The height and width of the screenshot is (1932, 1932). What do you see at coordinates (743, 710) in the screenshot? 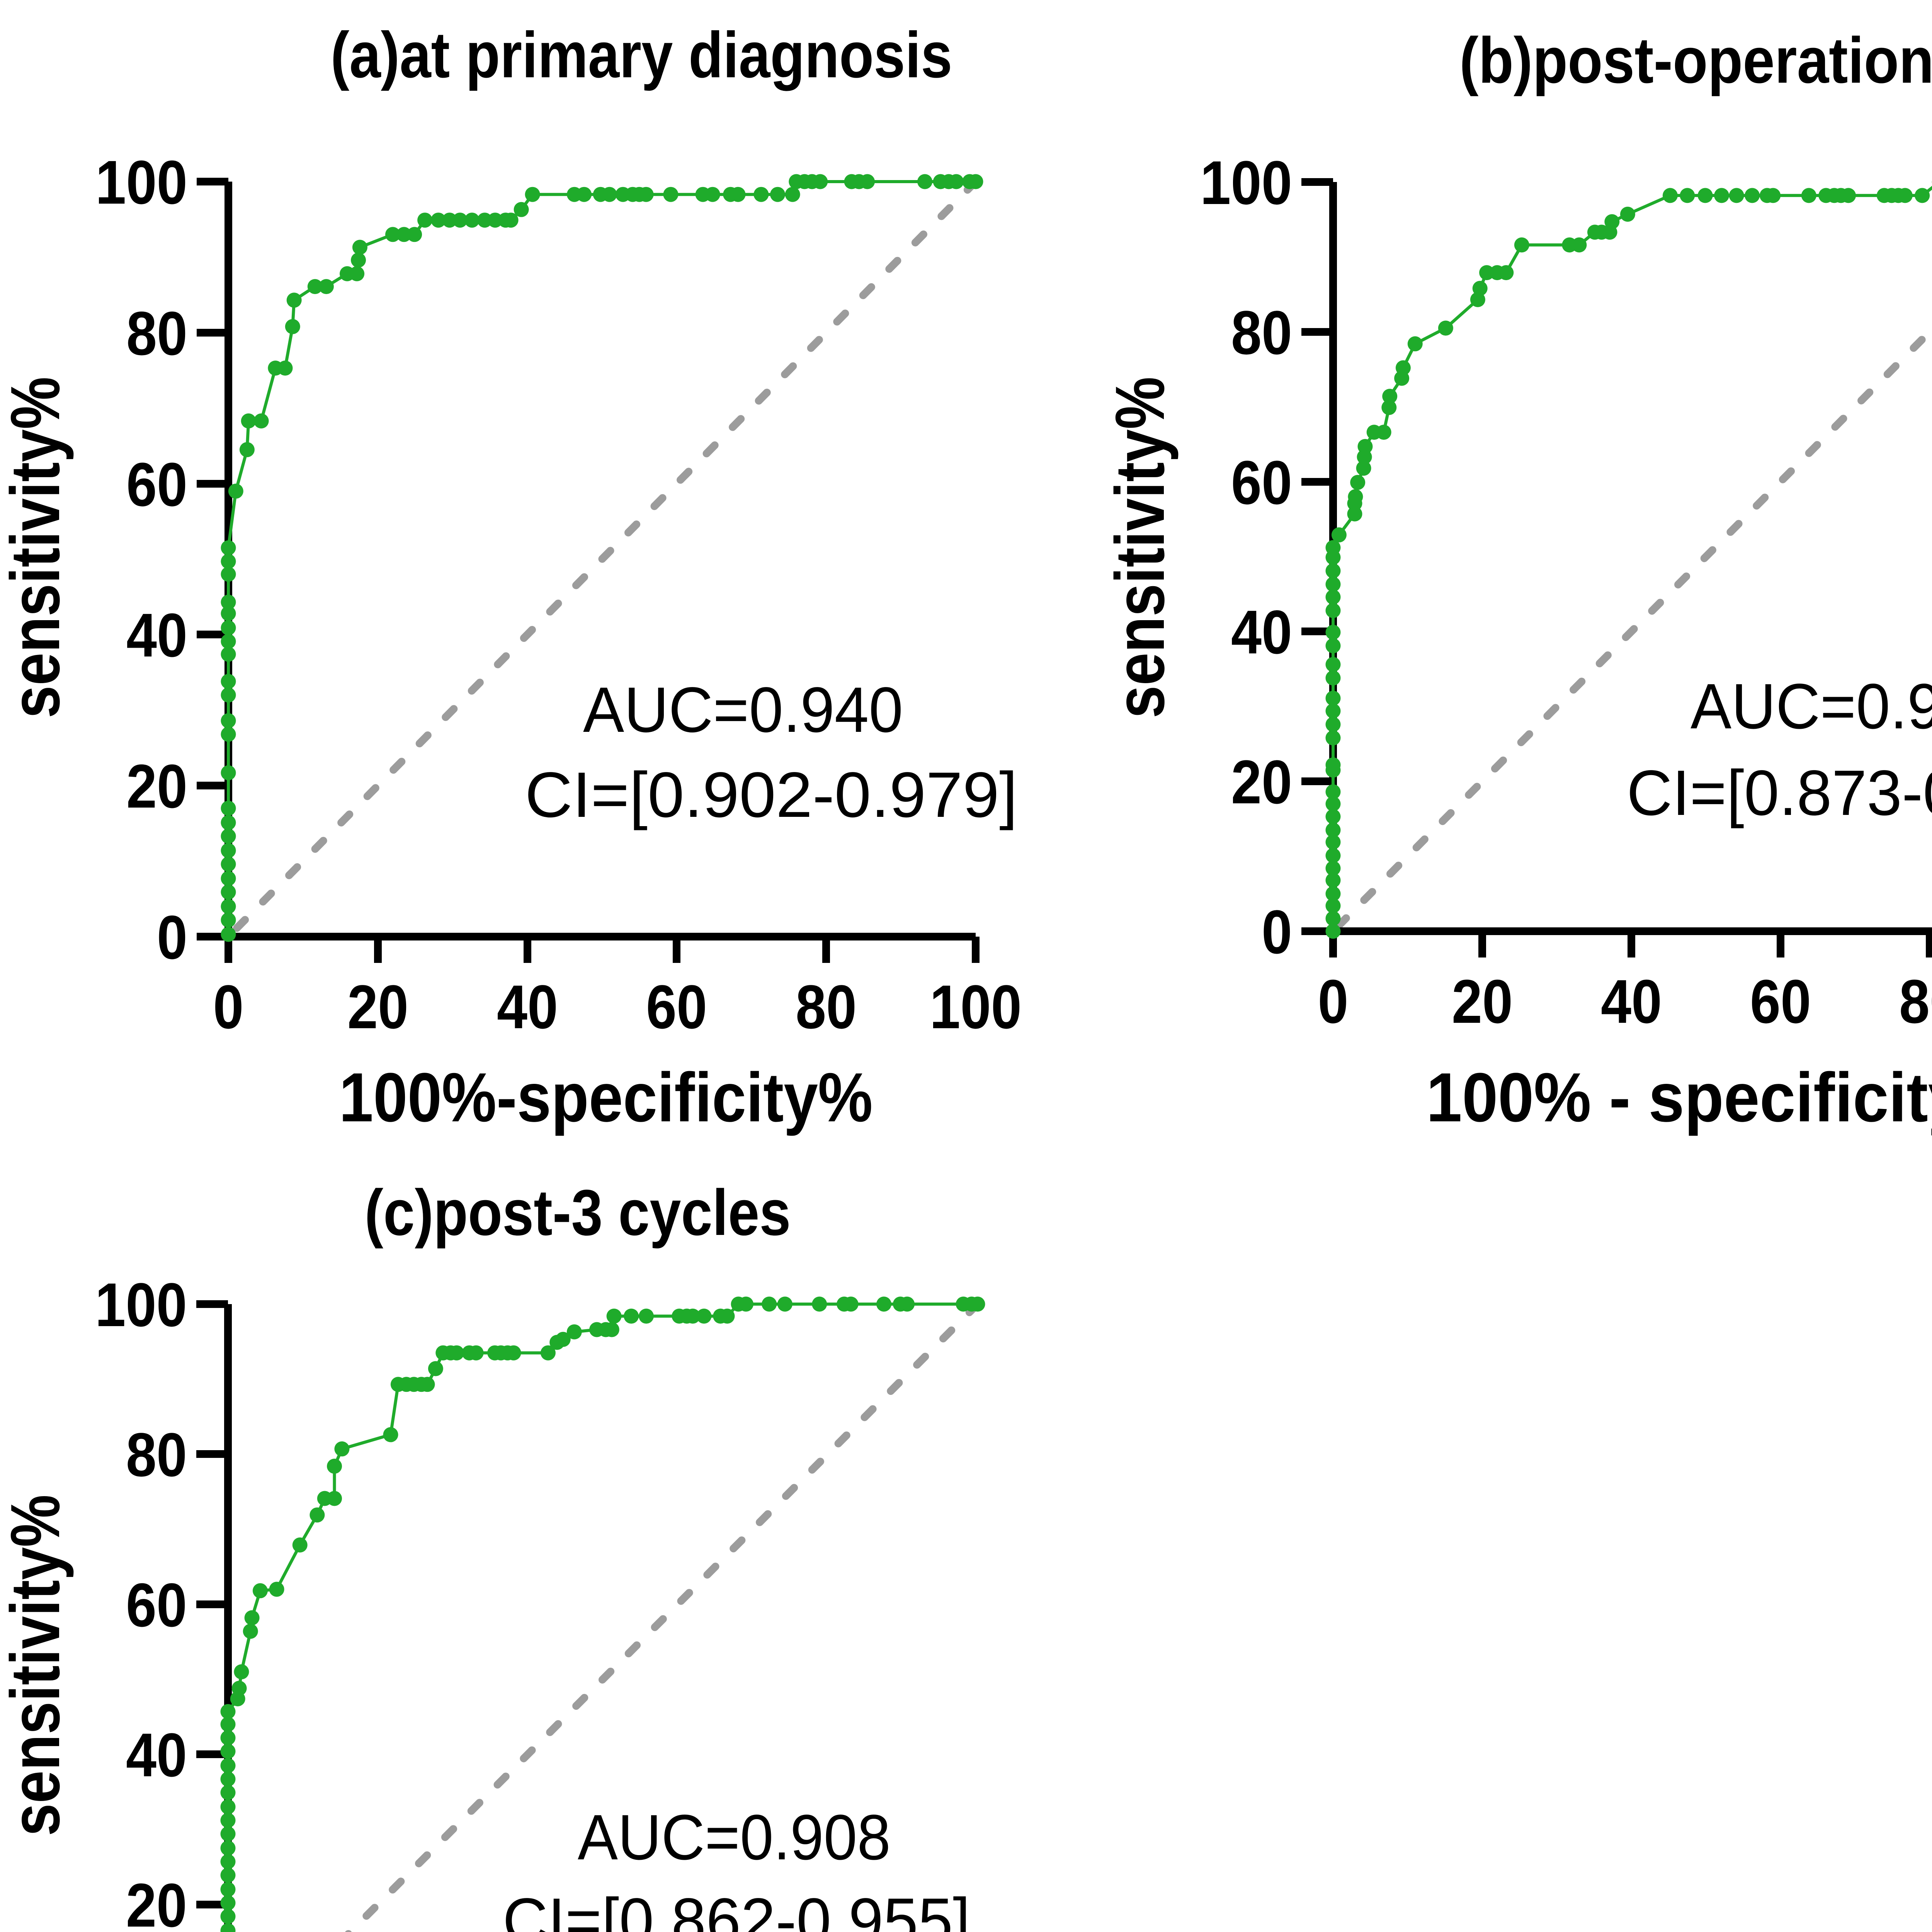
I see `svg-text: AUC=0.940` at bounding box center [743, 710].